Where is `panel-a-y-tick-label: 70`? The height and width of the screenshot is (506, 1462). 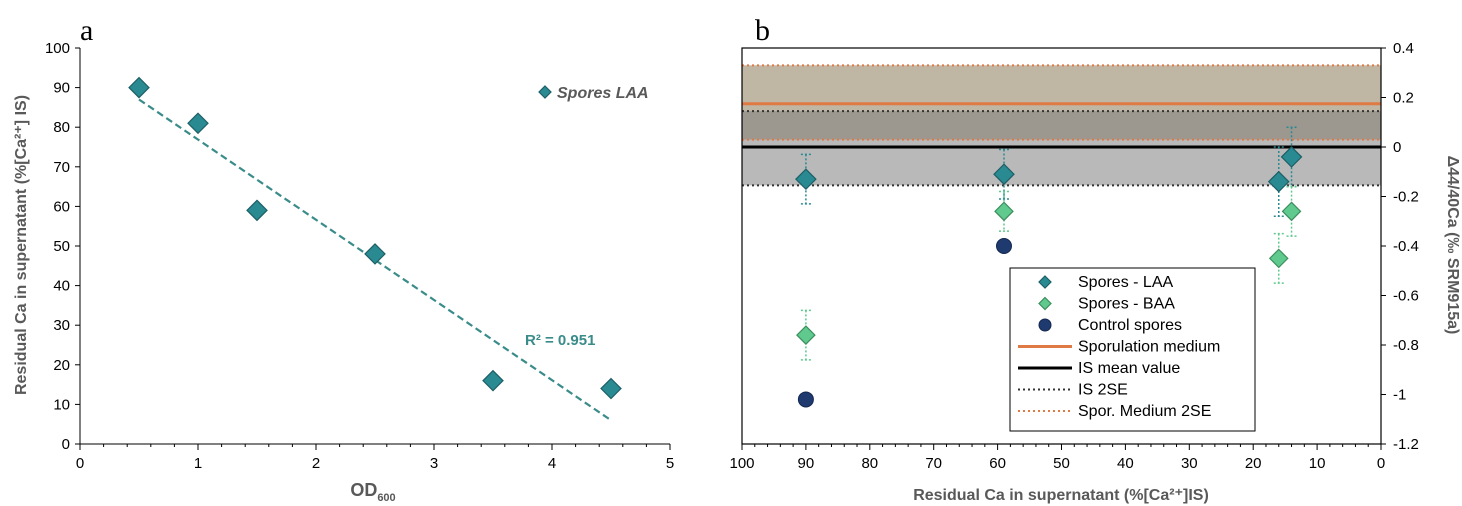 panel-a-y-tick-label: 70 is located at coordinates (61, 167).